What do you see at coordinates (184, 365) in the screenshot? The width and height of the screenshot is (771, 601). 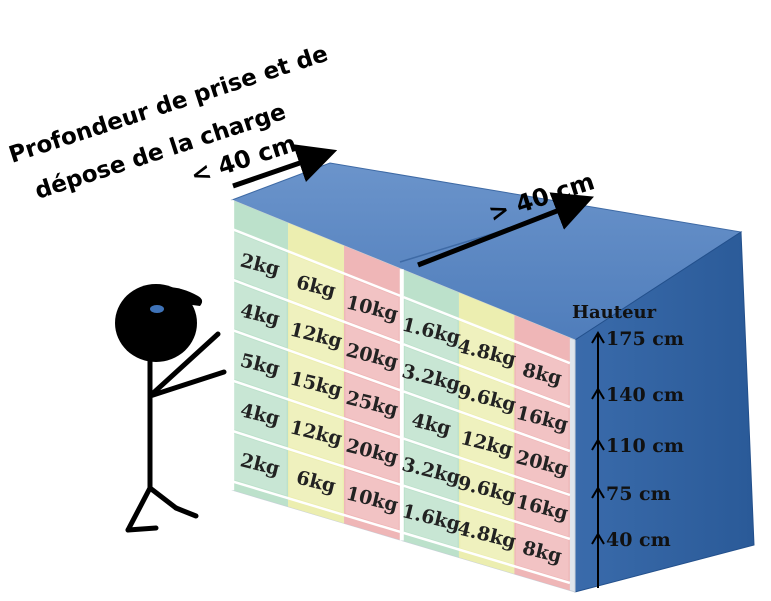 I see `figure-arm-upper` at bounding box center [184, 365].